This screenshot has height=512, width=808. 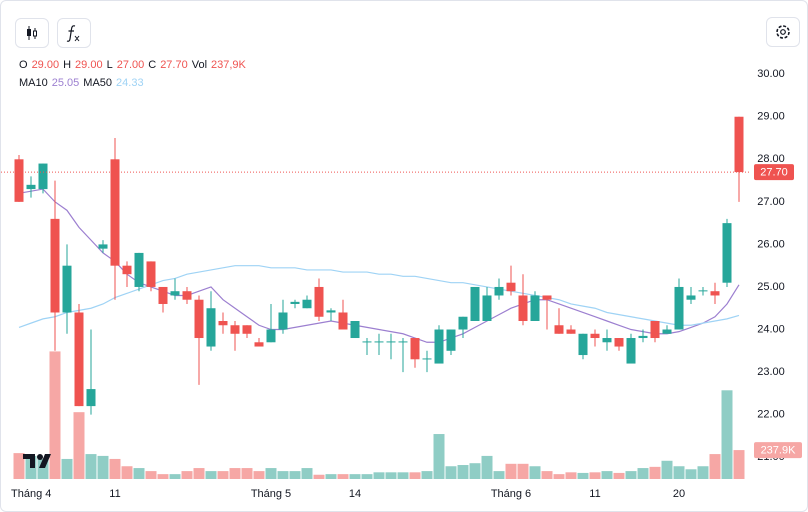 What do you see at coordinates (679, 494) in the screenshot?
I see `x-tick-label: 20` at bounding box center [679, 494].